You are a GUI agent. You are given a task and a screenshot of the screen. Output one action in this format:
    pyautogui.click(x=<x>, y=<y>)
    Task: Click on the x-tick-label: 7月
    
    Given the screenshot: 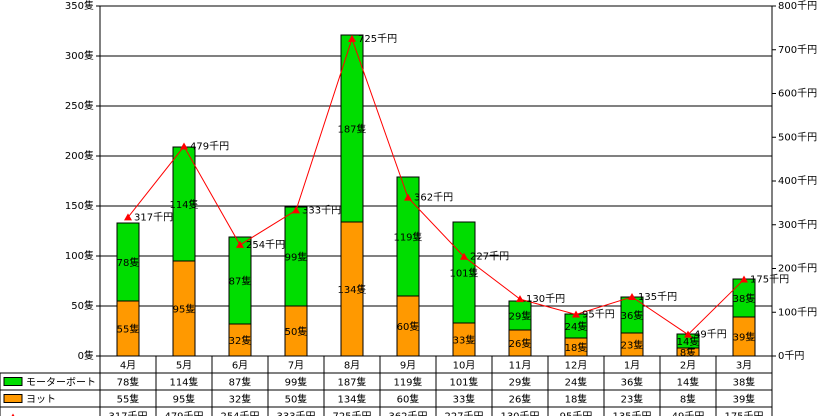 What is the action you would take?
    pyautogui.click(x=296, y=366)
    